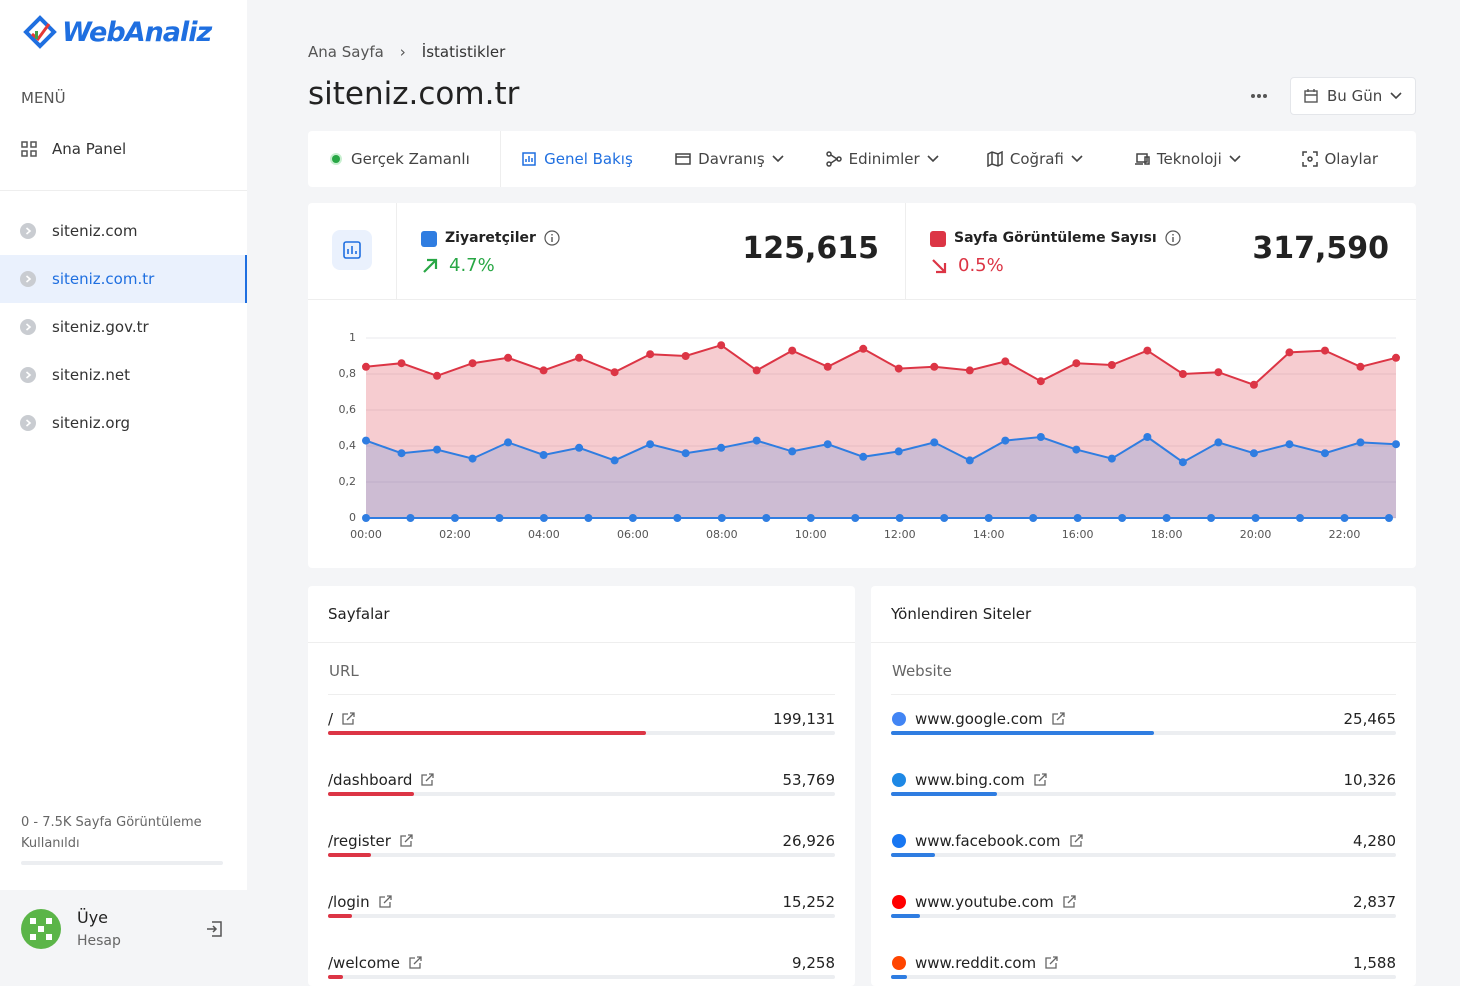  I want to click on x-tick-label: 00:00, so click(366, 534).